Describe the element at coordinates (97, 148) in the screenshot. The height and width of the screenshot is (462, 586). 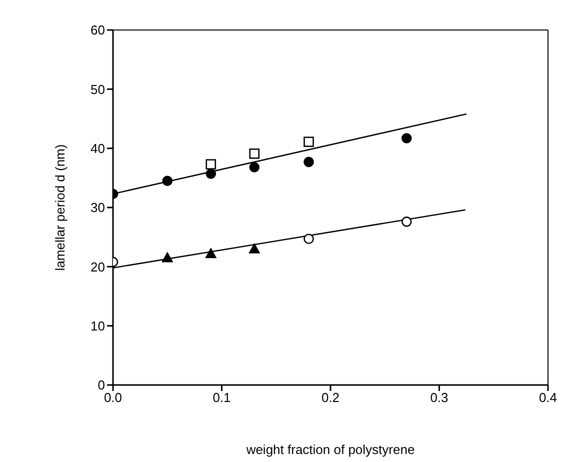
I see `y-tick-label: 40` at that location.